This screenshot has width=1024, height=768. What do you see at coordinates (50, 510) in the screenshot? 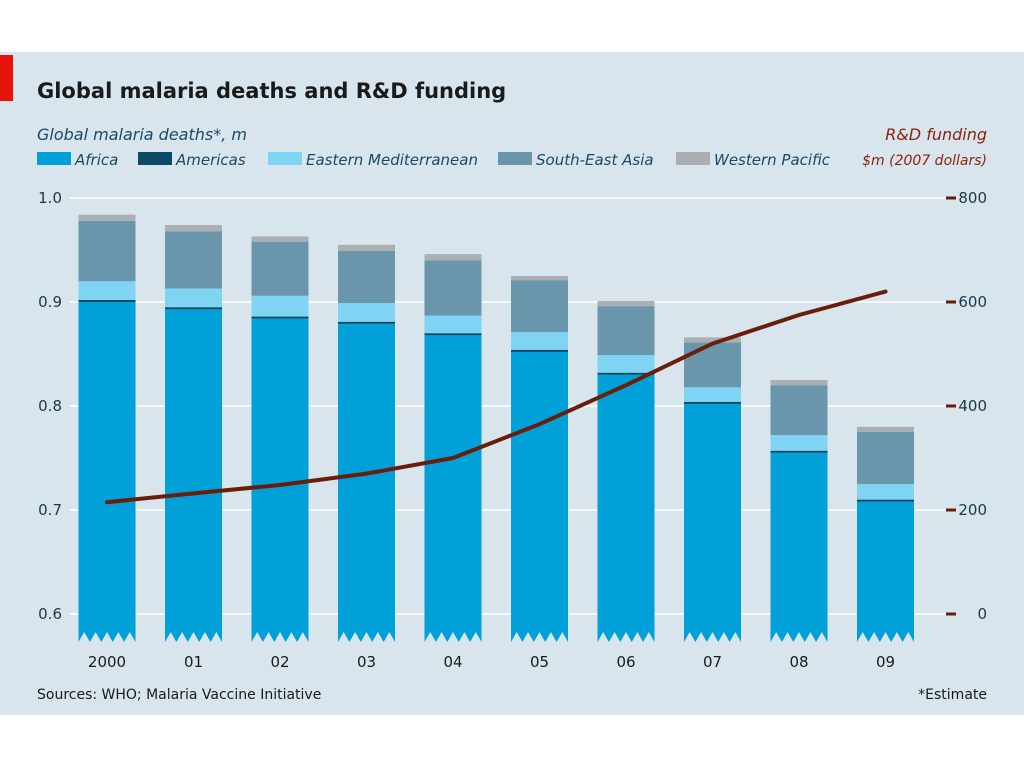
I see `left-tick-label-3: 0.7` at bounding box center [50, 510].